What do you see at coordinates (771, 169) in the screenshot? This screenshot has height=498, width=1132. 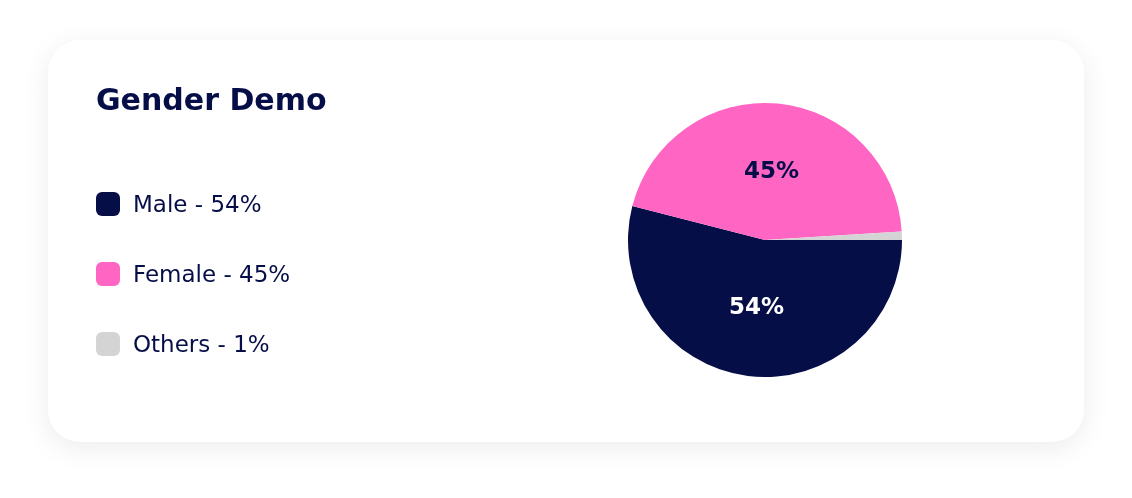 I see `data-label: 45%` at bounding box center [771, 169].